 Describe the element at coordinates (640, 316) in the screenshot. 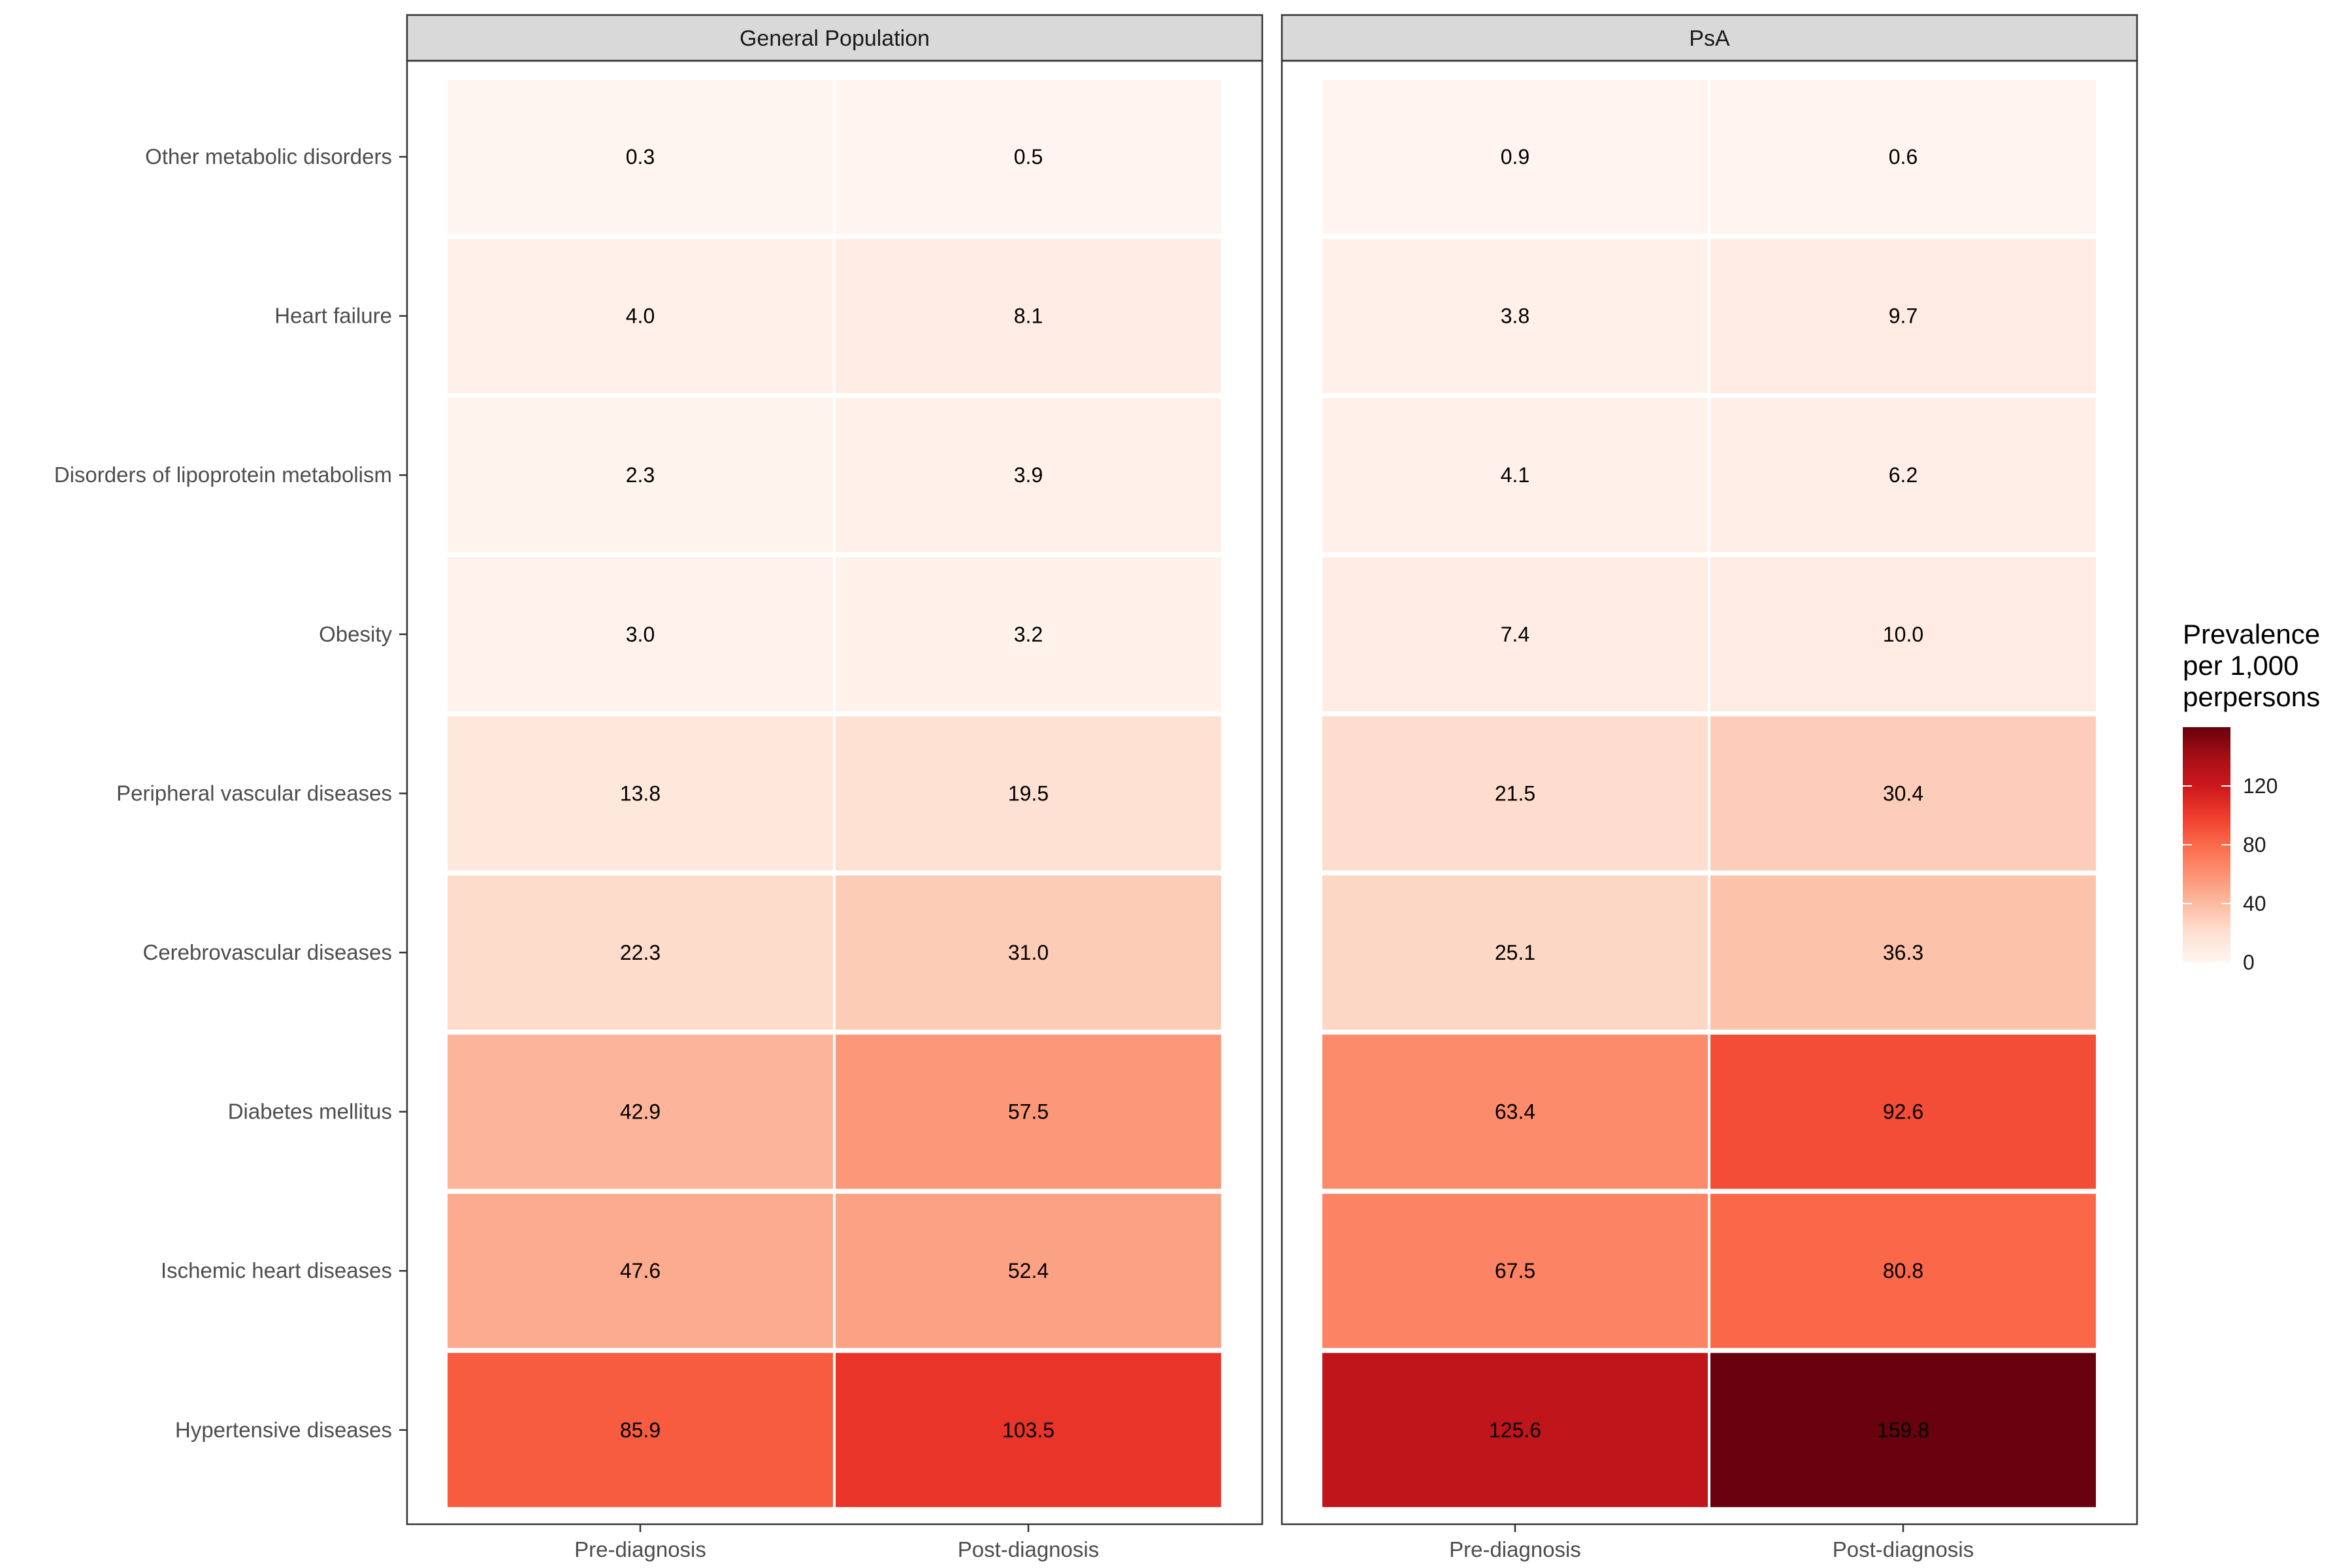

I see `tile-value-label: 4.0` at that location.